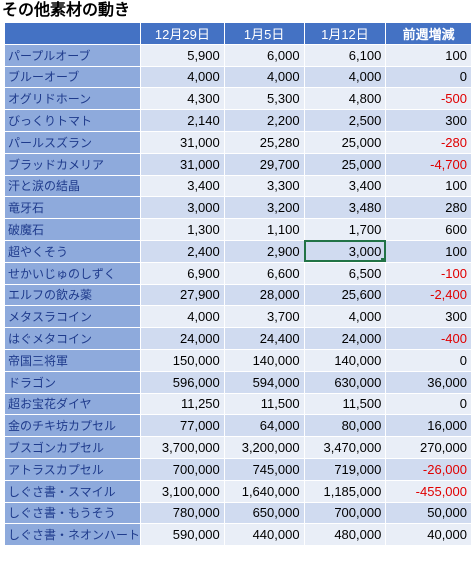 The width and height of the screenshot is (472, 582). Describe the element at coordinates (428, 164) in the screenshot. I see `diff-cell: -4,700` at that location.